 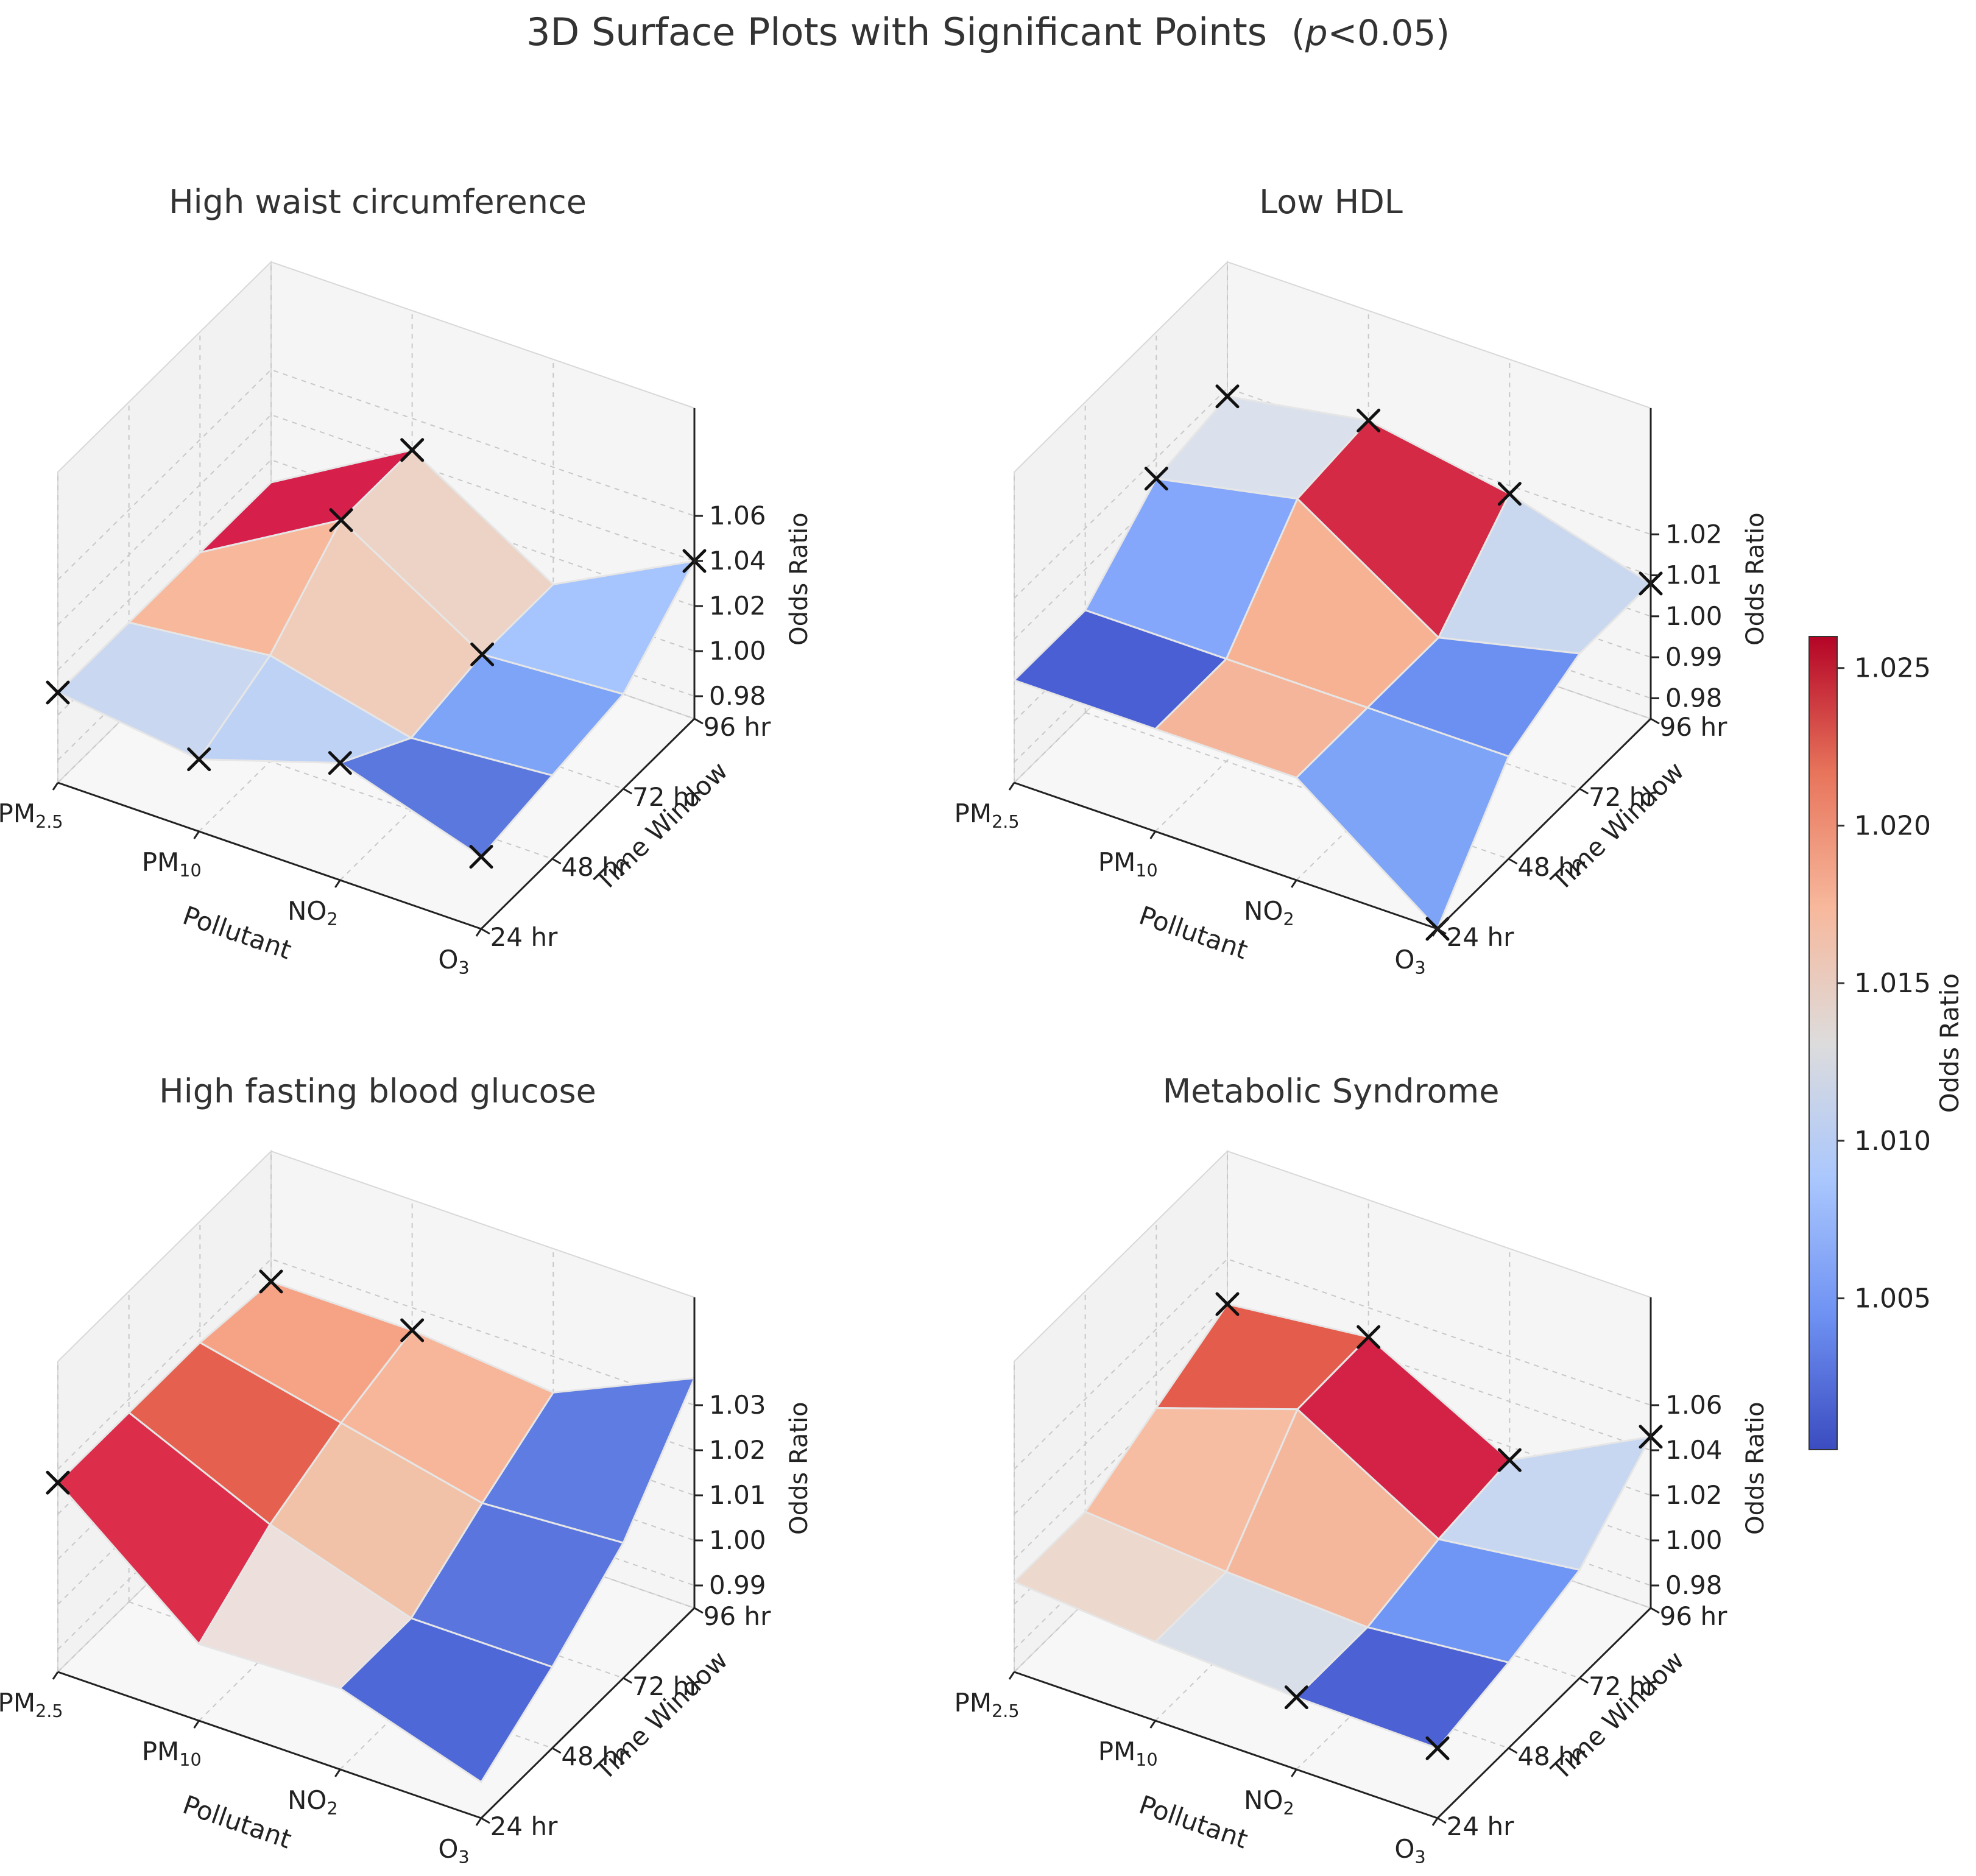 I want to click on subplot-title: High waist circumference, so click(x=378, y=202).